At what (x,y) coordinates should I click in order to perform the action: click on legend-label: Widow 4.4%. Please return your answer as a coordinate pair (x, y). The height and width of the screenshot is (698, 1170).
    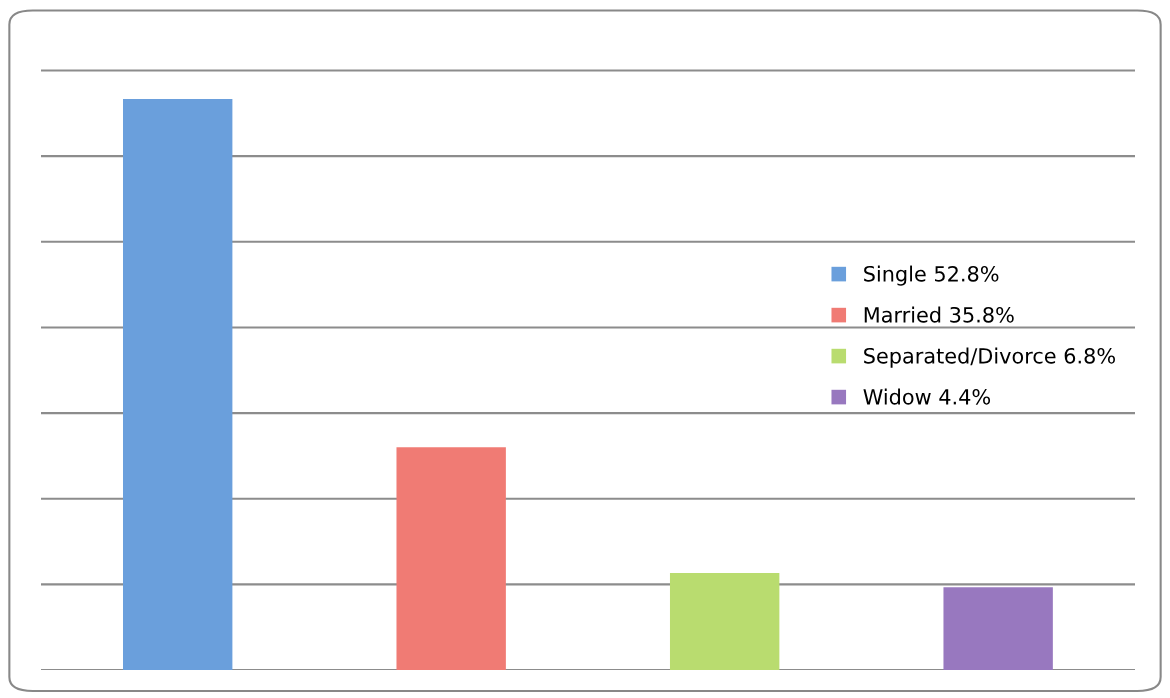
    Looking at the image, I should click on (927, 396).